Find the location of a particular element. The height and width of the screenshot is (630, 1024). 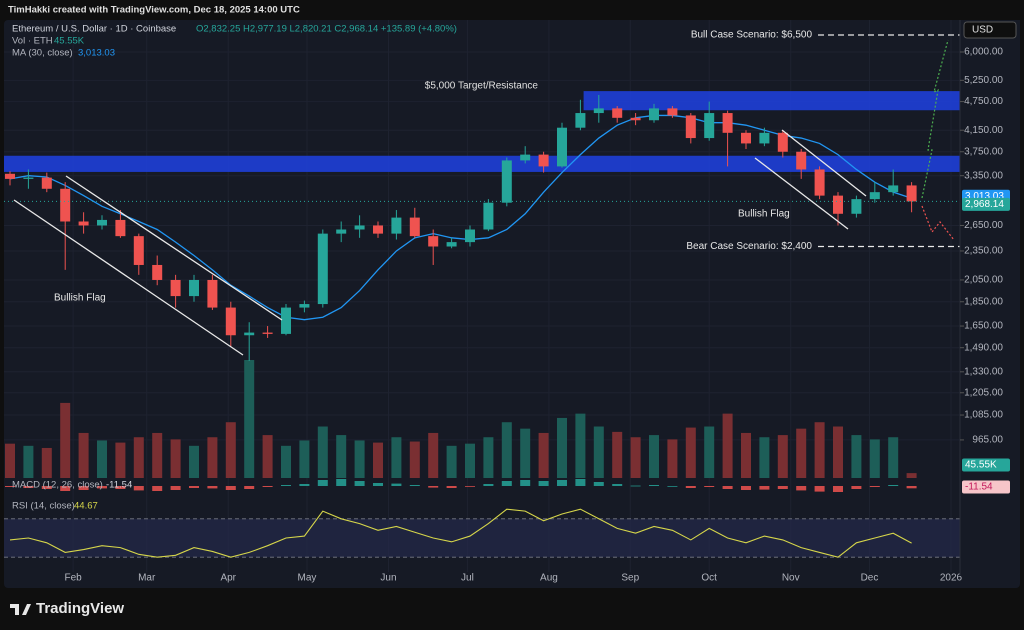

y-tick-label: 2,650.00 is located at coordinates (983, 225).